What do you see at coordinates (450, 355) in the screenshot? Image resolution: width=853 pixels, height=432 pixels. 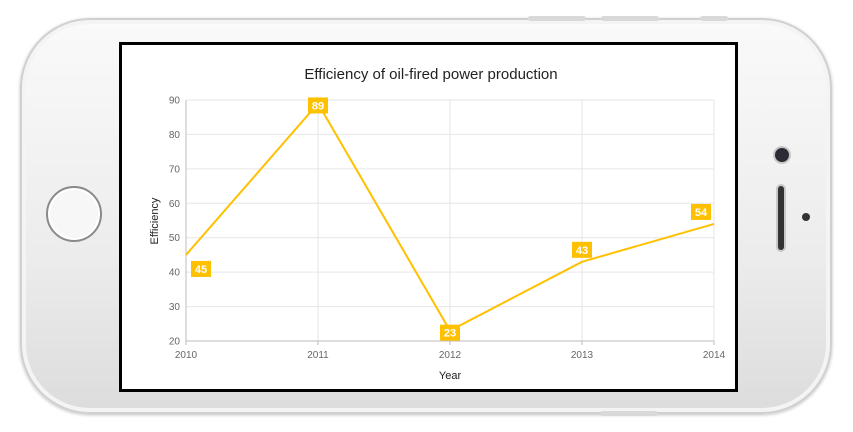 I see `x-tick-label: 2012` at bounding box center [450, 355].